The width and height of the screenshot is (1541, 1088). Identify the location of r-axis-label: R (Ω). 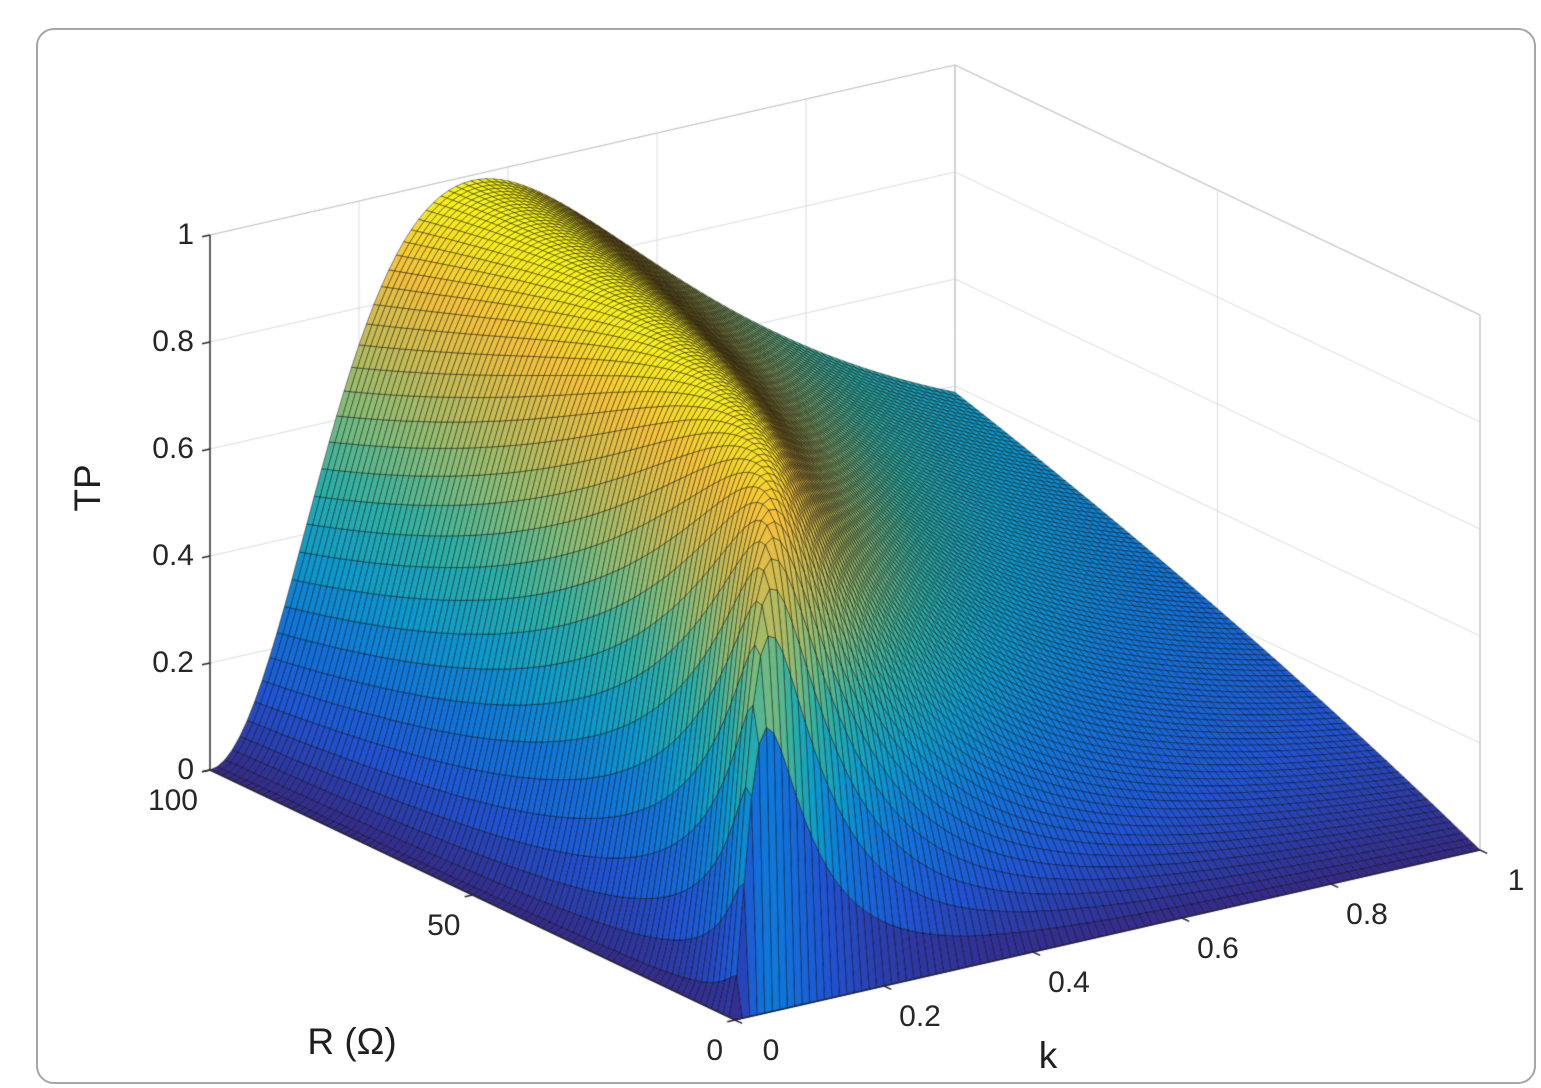
(352, 1041).